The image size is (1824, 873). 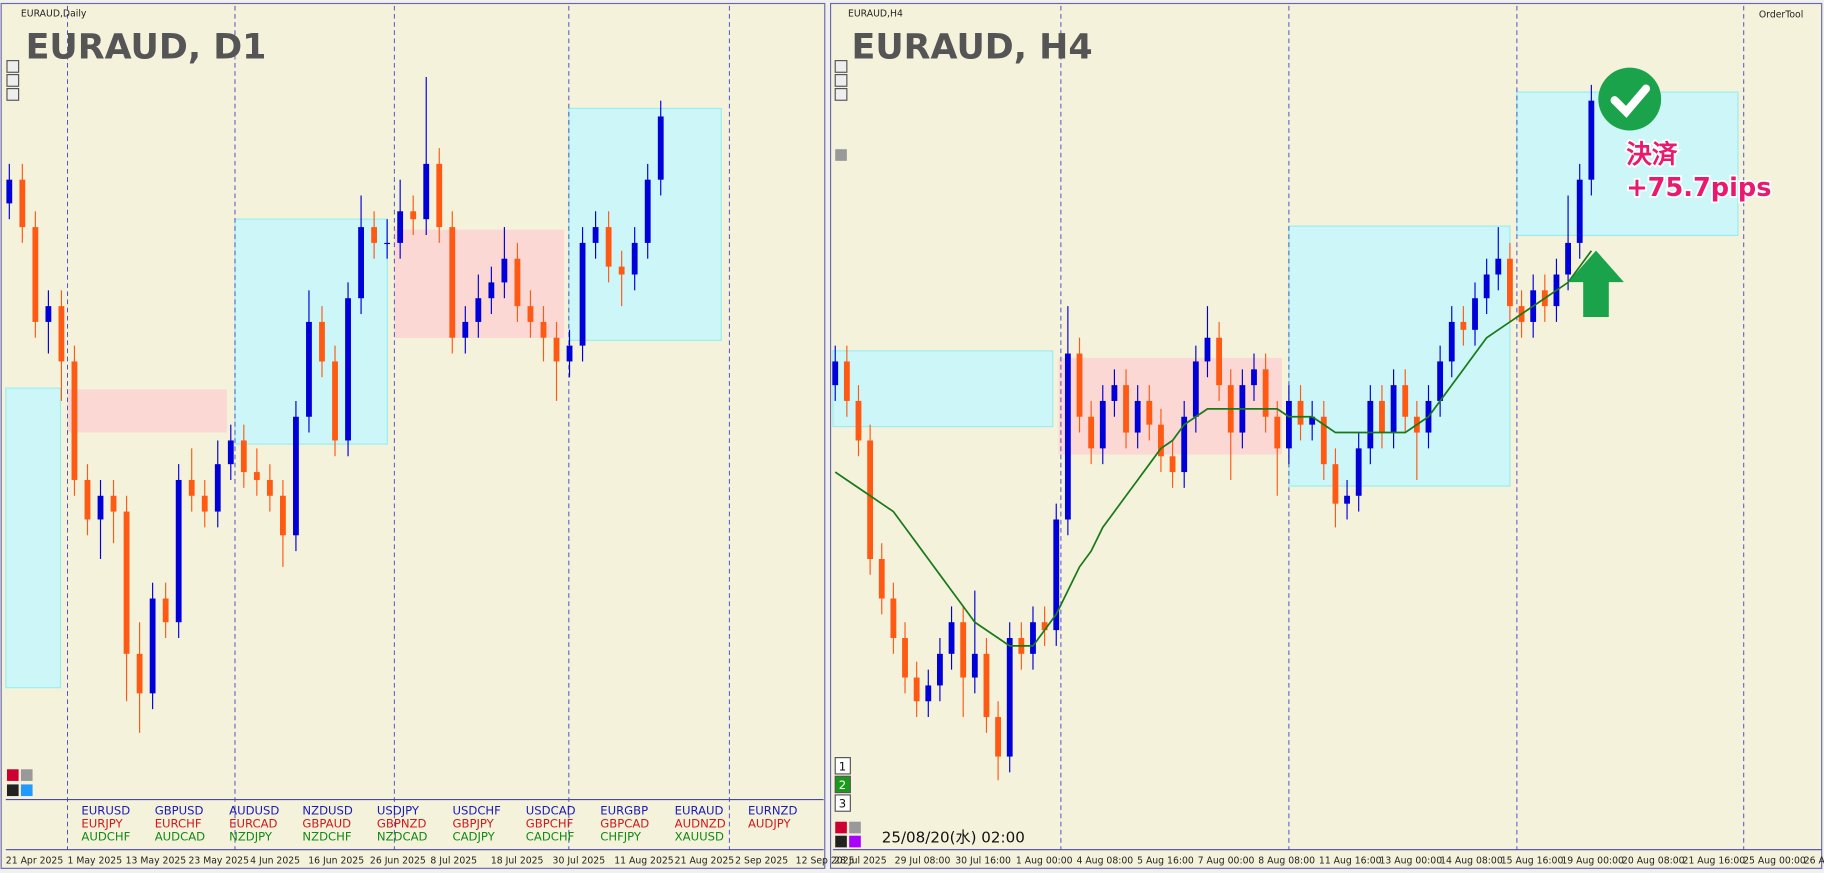 What do you see at coordinates (398, 811) in the screenshot?
I see `symbol-link: USDJPY` at bounding box center [398, 811].